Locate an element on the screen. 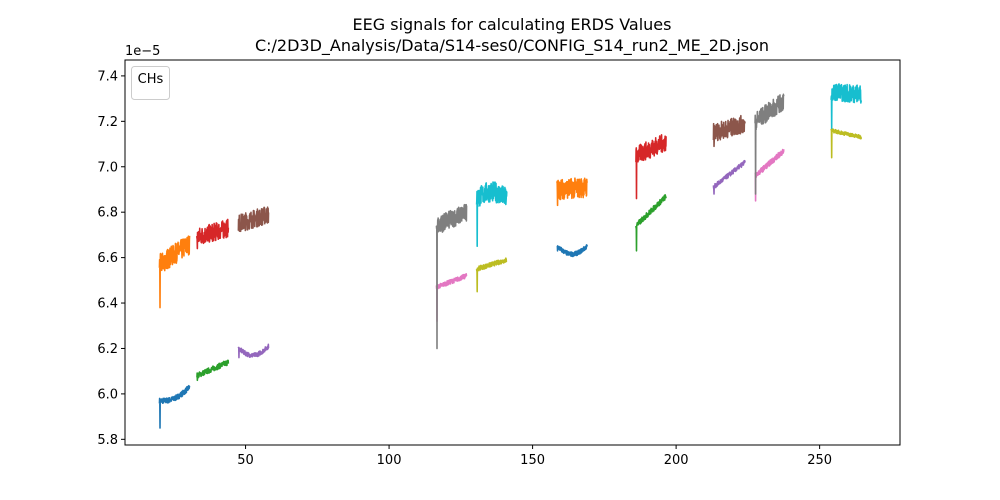 The image size is (1000, 500). y-tick-label: 7.2 is located at coordinates (107, 122).